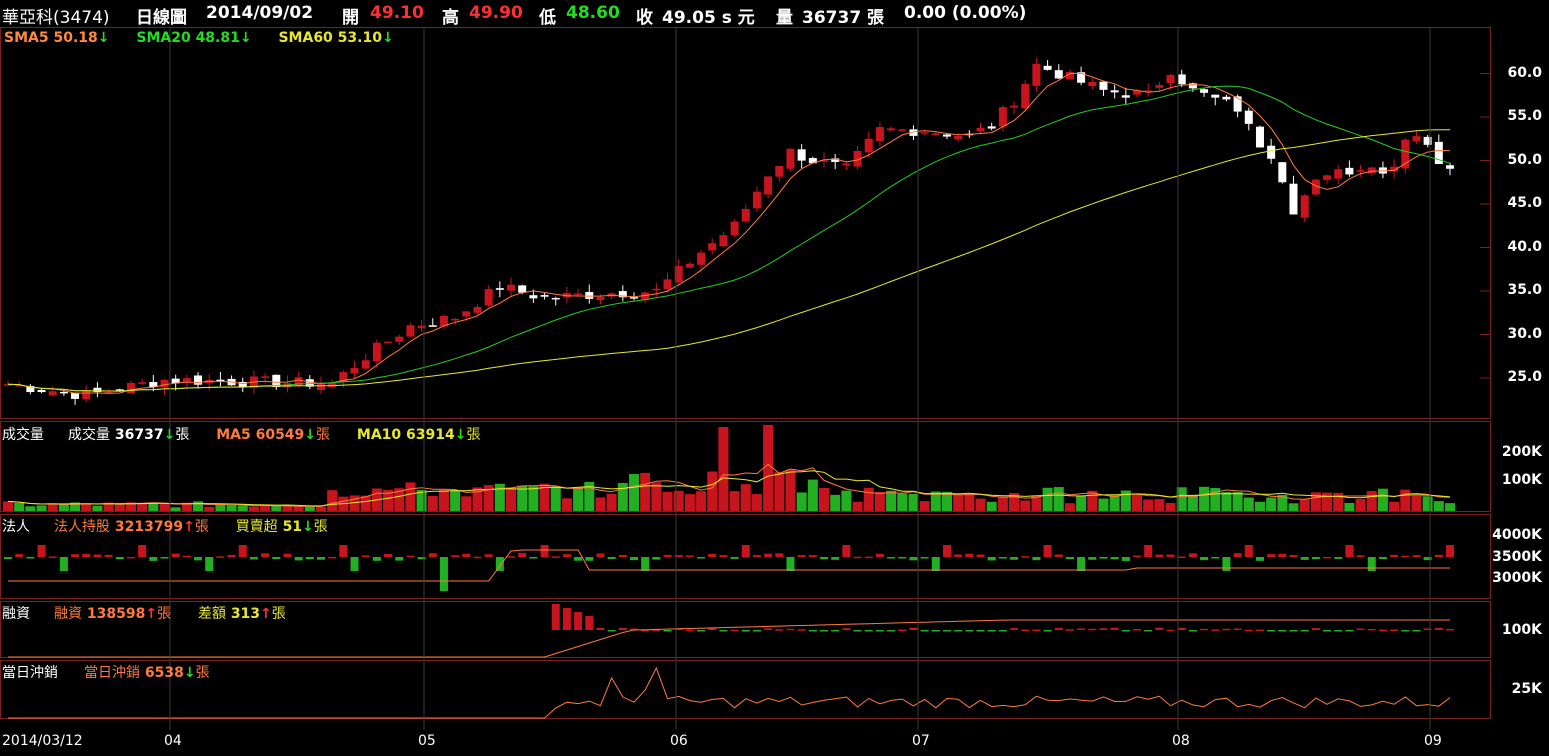  Describe the element at coordinates (1521, 480) in the screenshot. I see `vol-tick-label: 100K` at that location.